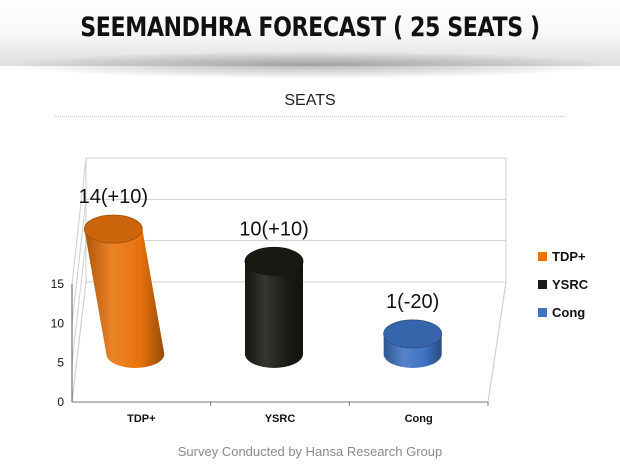 This screenshot has width=620, height=470. What do you see at coordinates (280, 419) in the screenshot?
I see `x-tick-label: YSRC` at bounding box center [280, 419].